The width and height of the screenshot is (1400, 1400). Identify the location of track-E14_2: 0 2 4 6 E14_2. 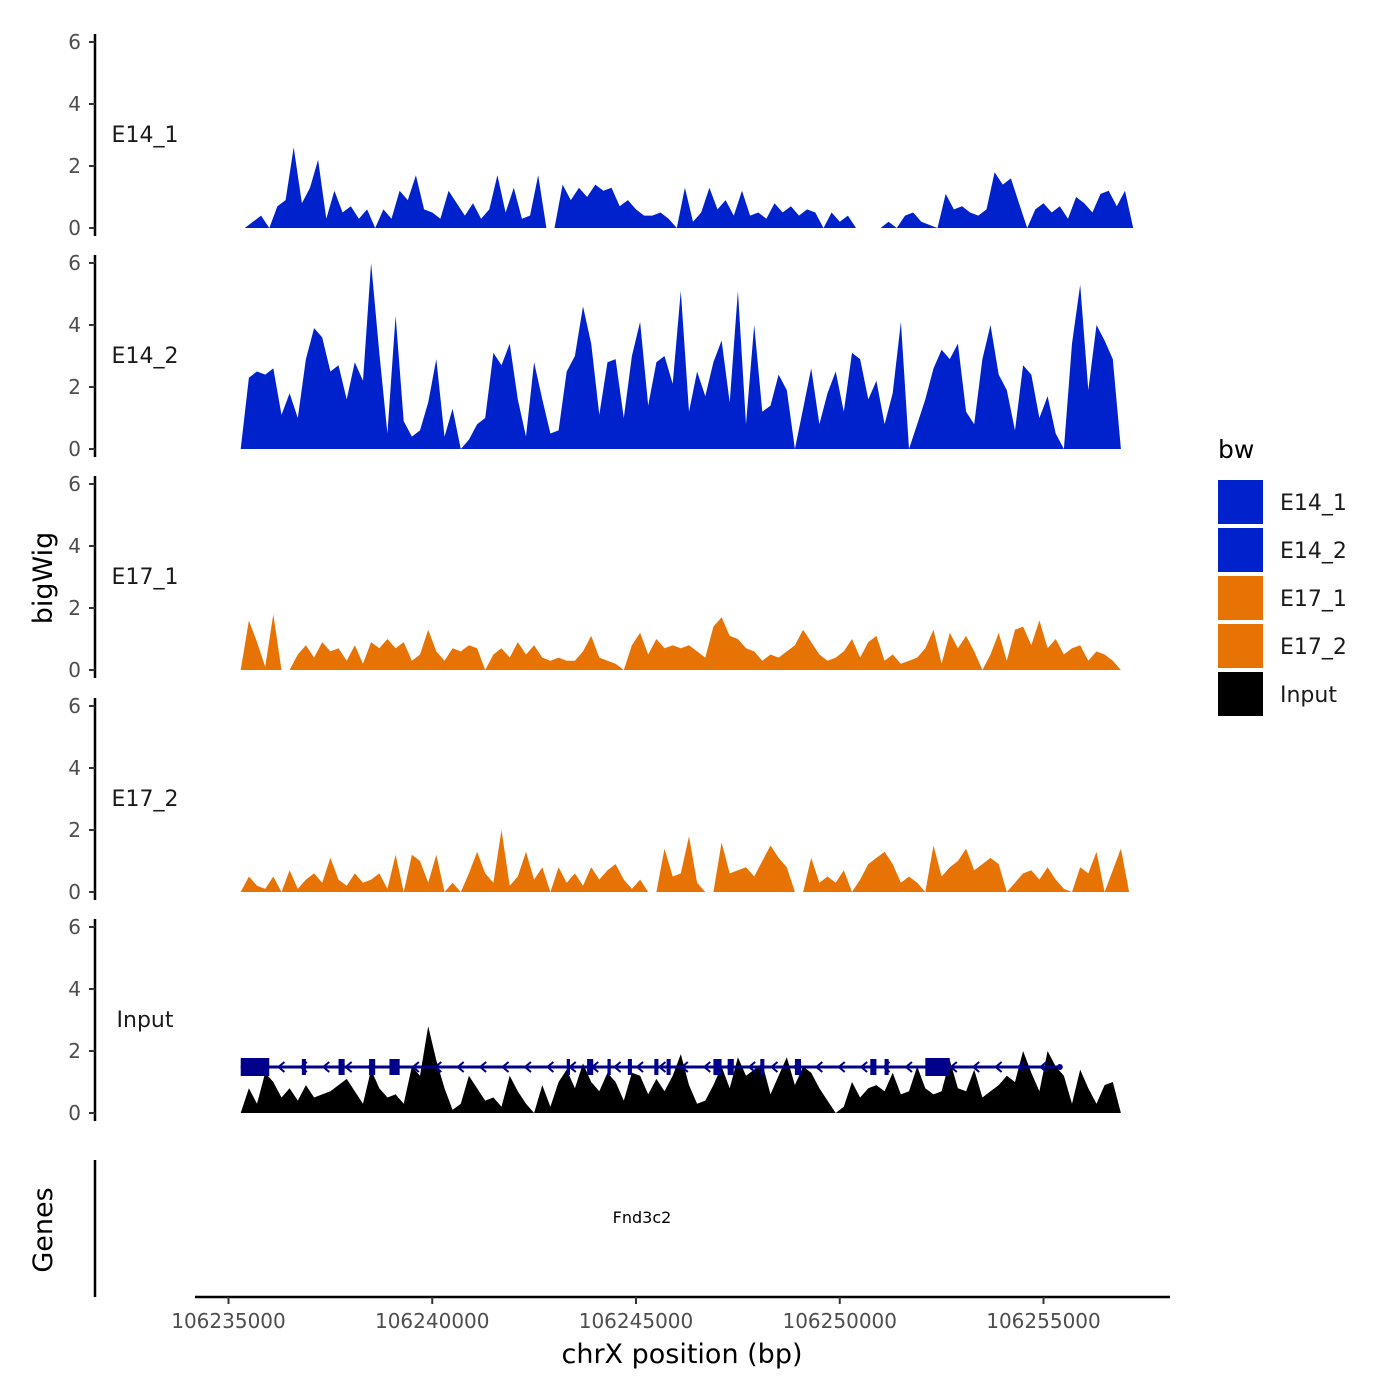
(594, 356).